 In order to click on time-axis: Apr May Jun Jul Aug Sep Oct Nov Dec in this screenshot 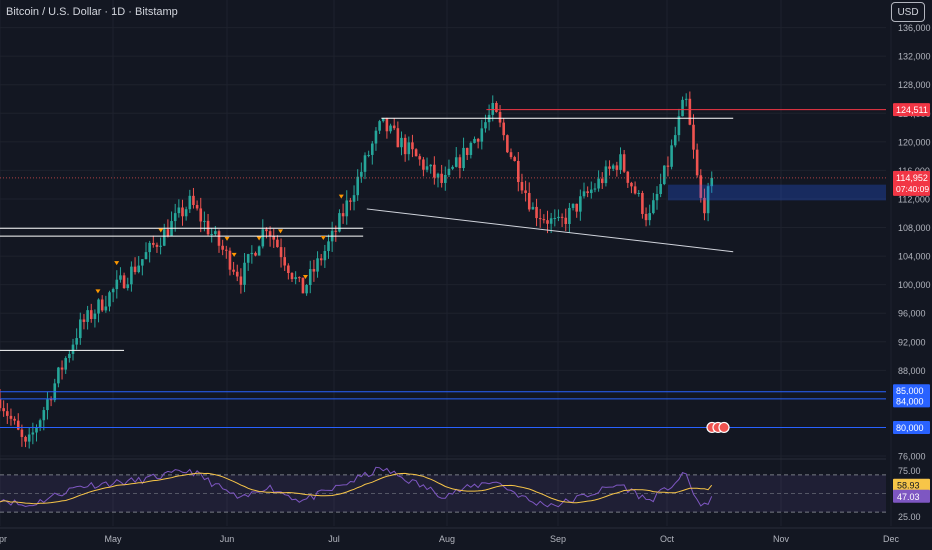, I will do `click(466, 535)`.